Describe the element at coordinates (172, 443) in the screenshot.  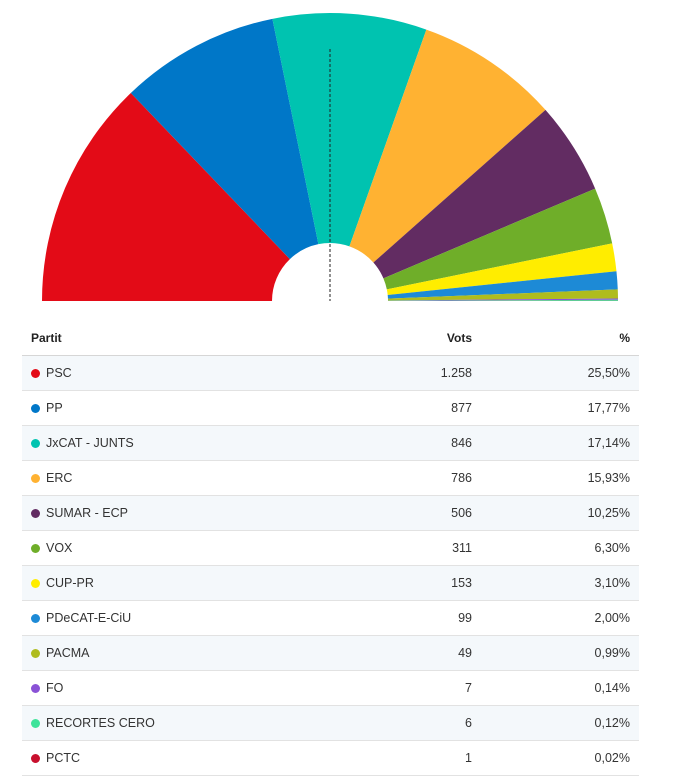
I see `party-cell: JxCAT - JUNTS` at that location.